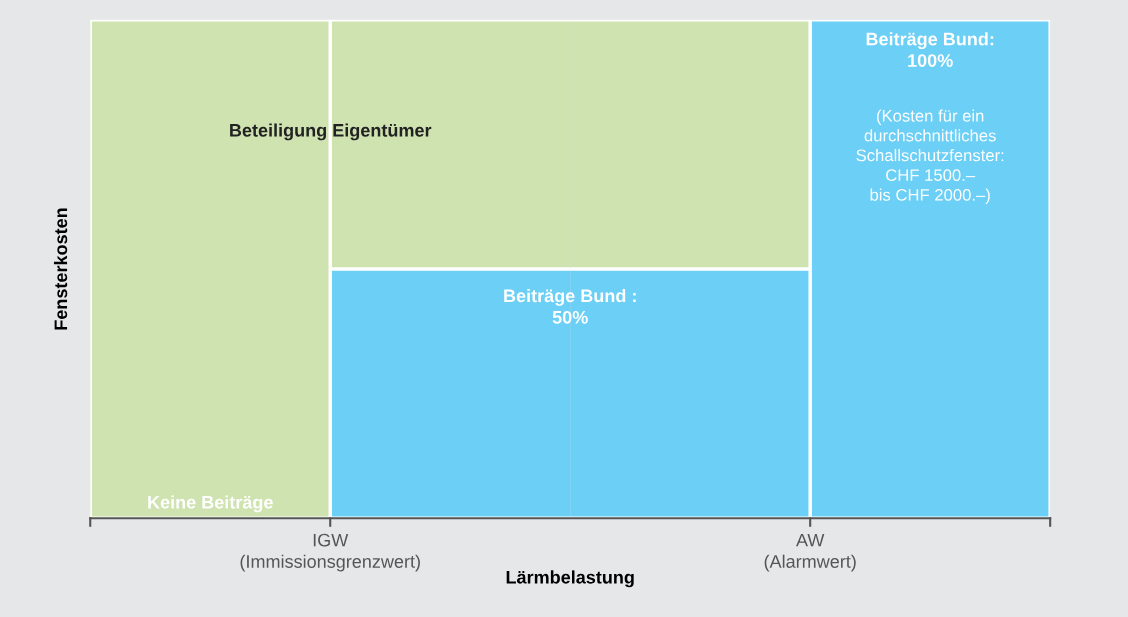 Image resolution: width=1128 pixels, height=617 pixels. I want to click on annotation: (Kosten für ein durchschnittliches Schallschutzfenster: CHF 1500.– bis CHF 2000.–), so click(930, 157).